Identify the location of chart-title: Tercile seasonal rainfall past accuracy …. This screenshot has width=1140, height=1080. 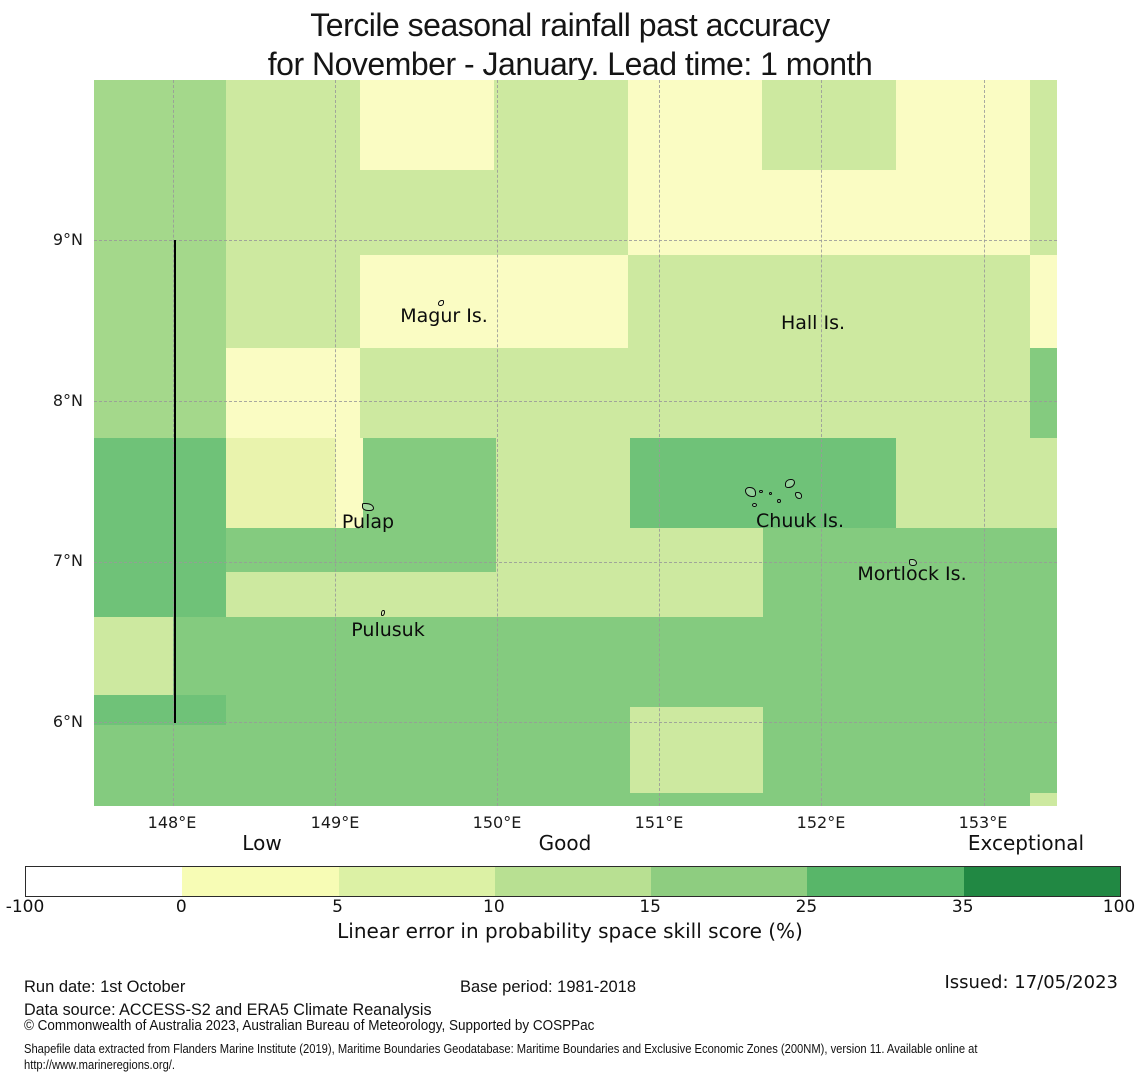
(570, 45).